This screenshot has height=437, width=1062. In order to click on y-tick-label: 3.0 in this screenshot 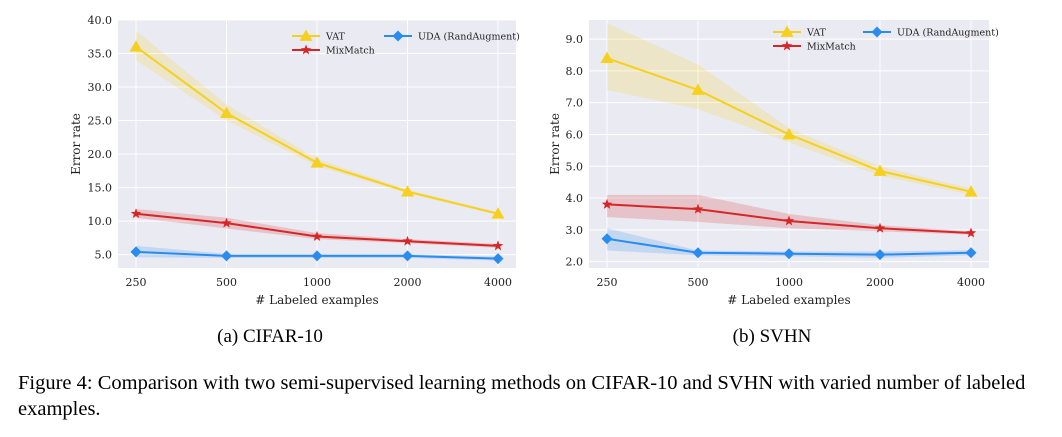, I will do `click(575, 230)`.